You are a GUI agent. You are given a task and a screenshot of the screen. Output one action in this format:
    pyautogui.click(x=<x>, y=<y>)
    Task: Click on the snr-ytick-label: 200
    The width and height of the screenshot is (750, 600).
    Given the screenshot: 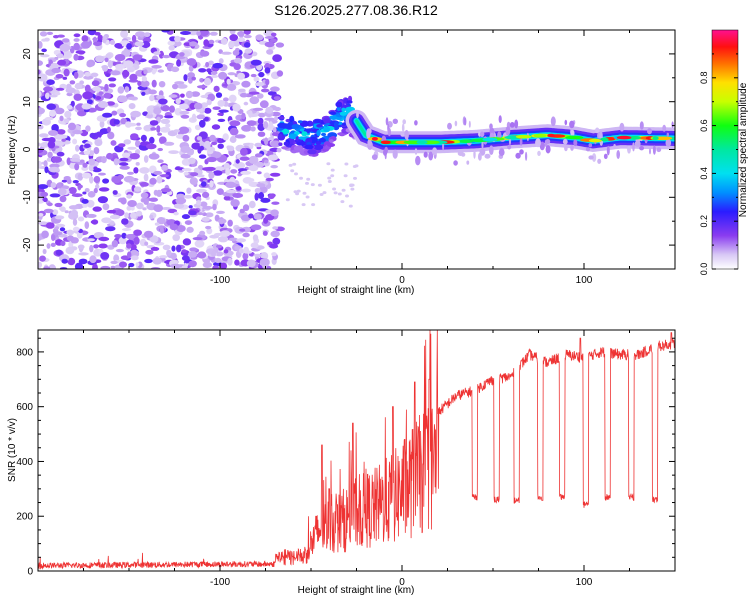 What is the action you would take?
    pyautogui.click(x=24, y=517)
    